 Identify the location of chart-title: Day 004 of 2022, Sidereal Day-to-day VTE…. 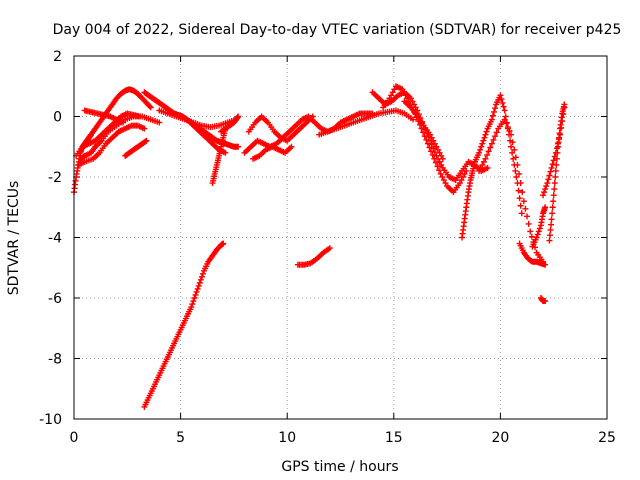
(337, 30).